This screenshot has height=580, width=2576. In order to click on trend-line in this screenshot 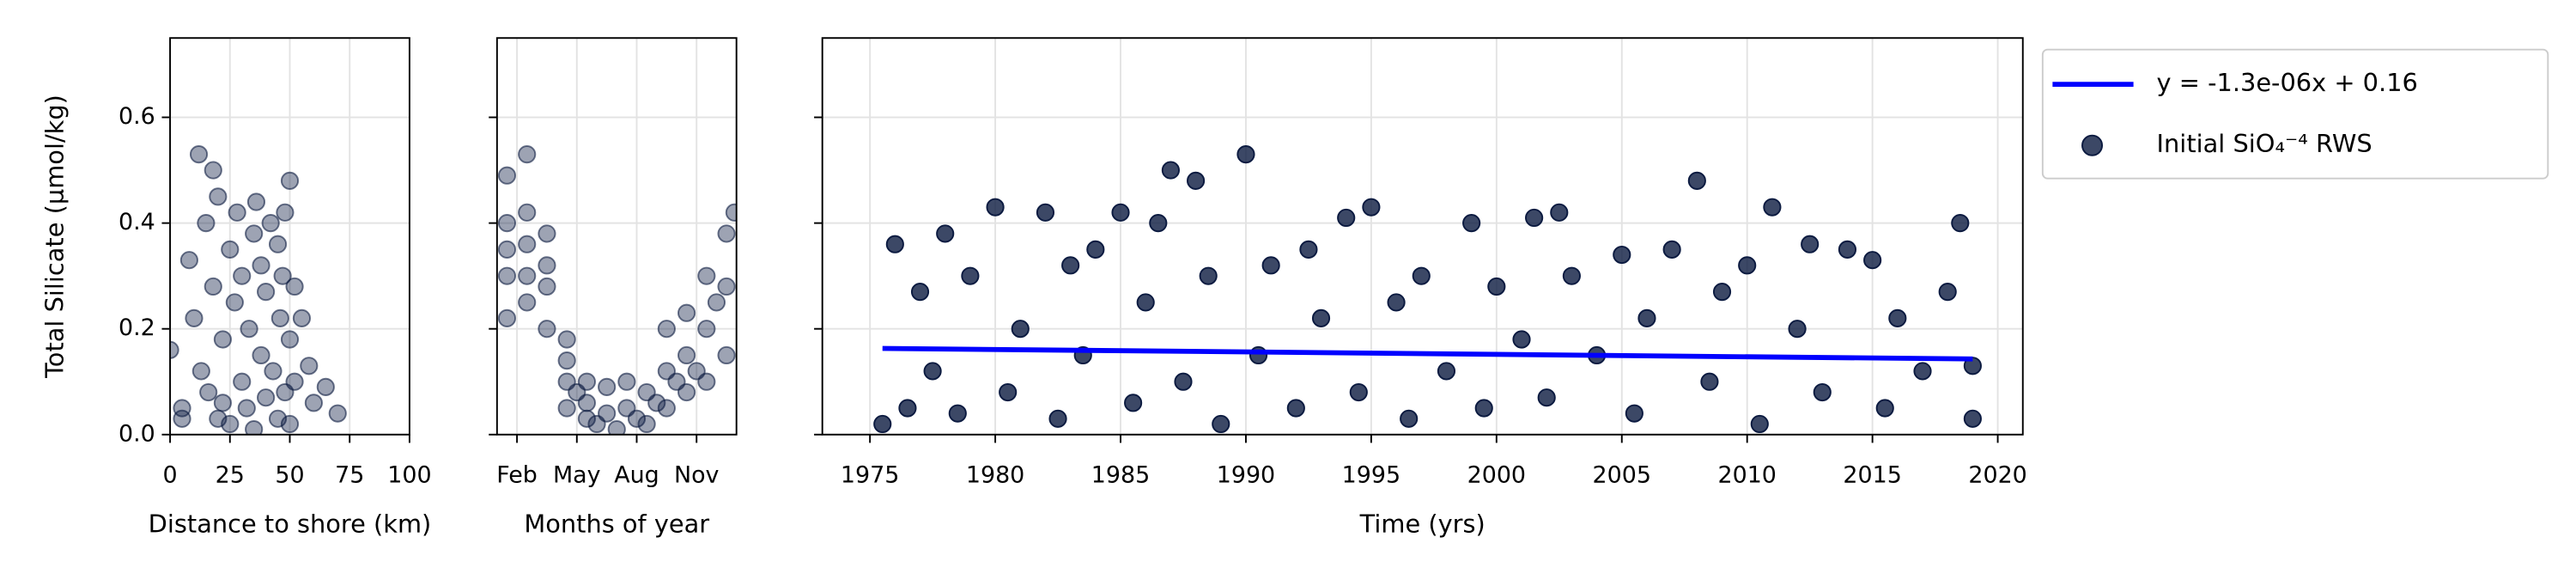, I will do `click(1427, 353)`.